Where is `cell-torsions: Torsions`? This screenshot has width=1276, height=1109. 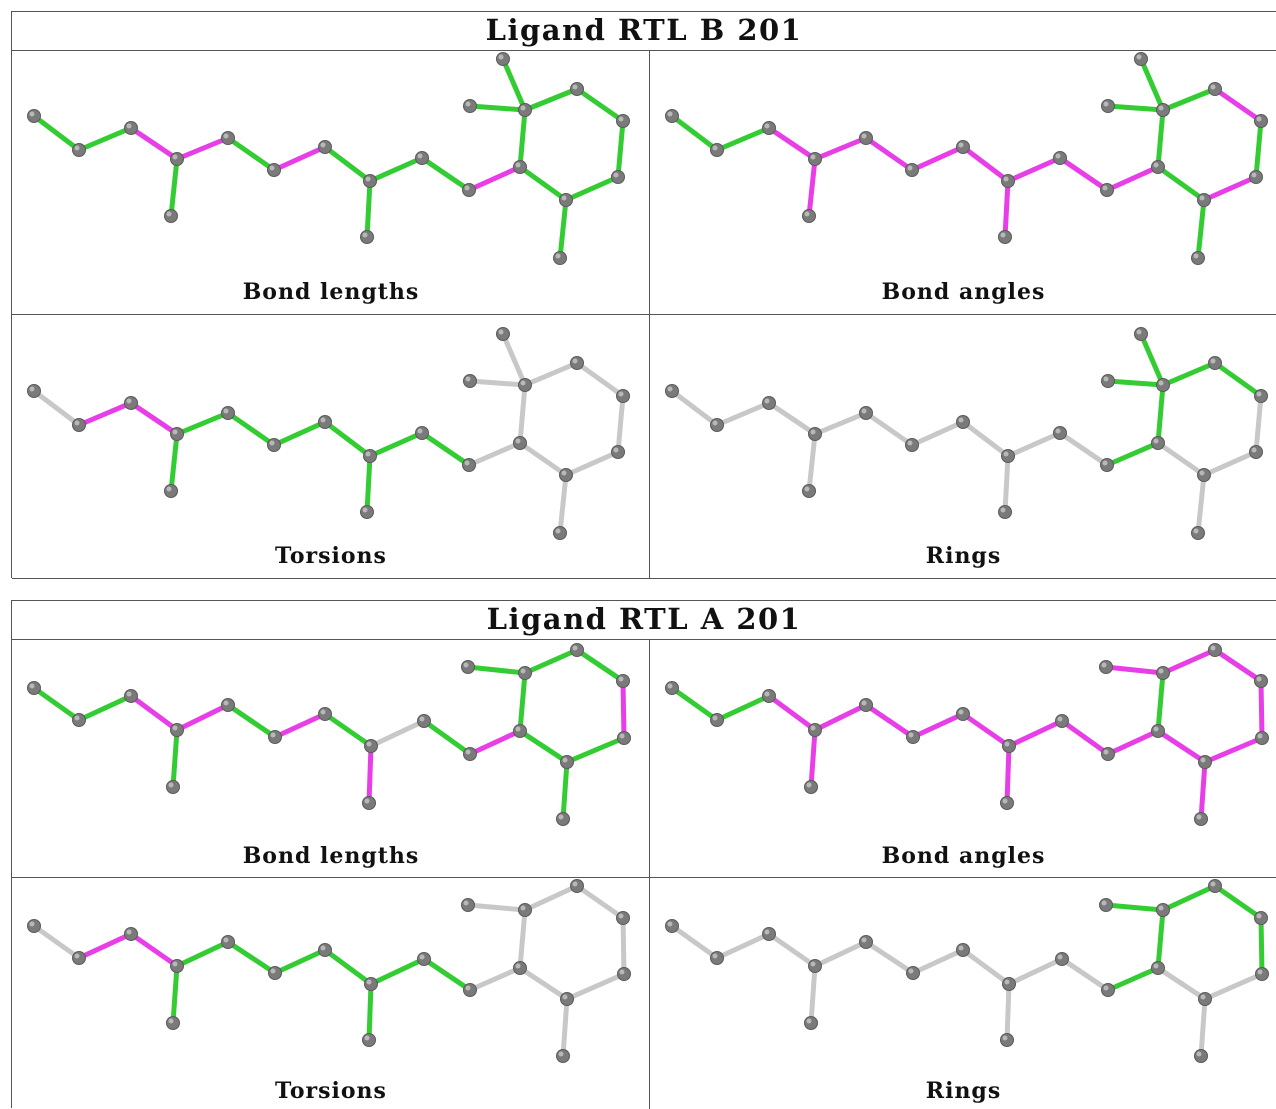 cell-torsions: Torsions is located at coordinates (331, 993).